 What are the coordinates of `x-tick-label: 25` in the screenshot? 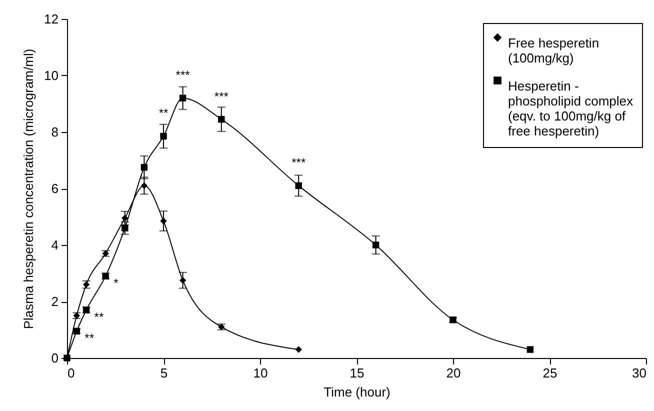 It's located at (550, 373).